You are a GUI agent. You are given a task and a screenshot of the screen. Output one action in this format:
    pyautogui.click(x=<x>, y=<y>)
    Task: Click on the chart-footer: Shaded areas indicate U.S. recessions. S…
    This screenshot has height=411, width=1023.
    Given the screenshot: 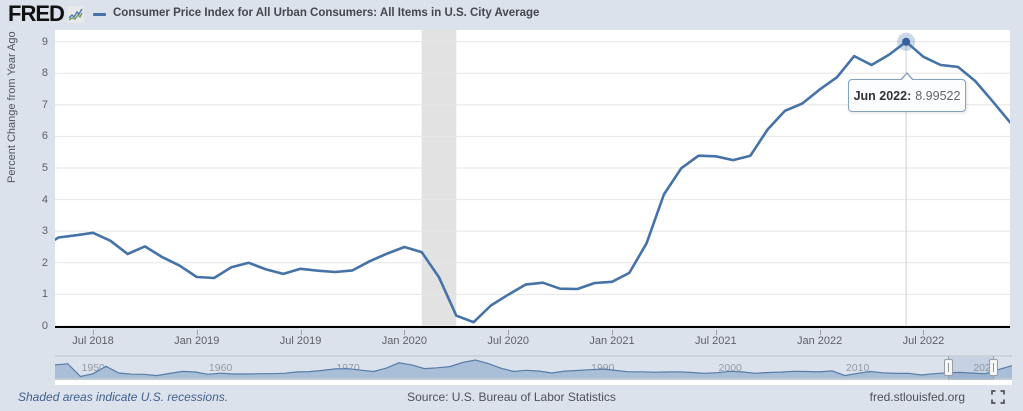 What is the action you would take?
    pyautogui.click(x=511, y=397)
    